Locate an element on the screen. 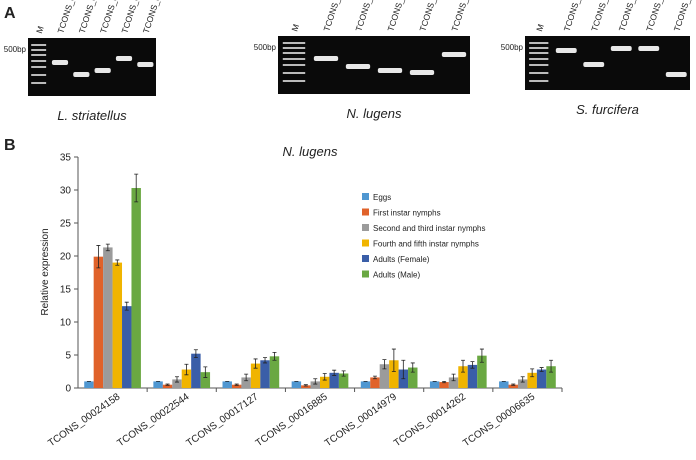  y-tick-label: 20 is located at coordinates (66, 257).